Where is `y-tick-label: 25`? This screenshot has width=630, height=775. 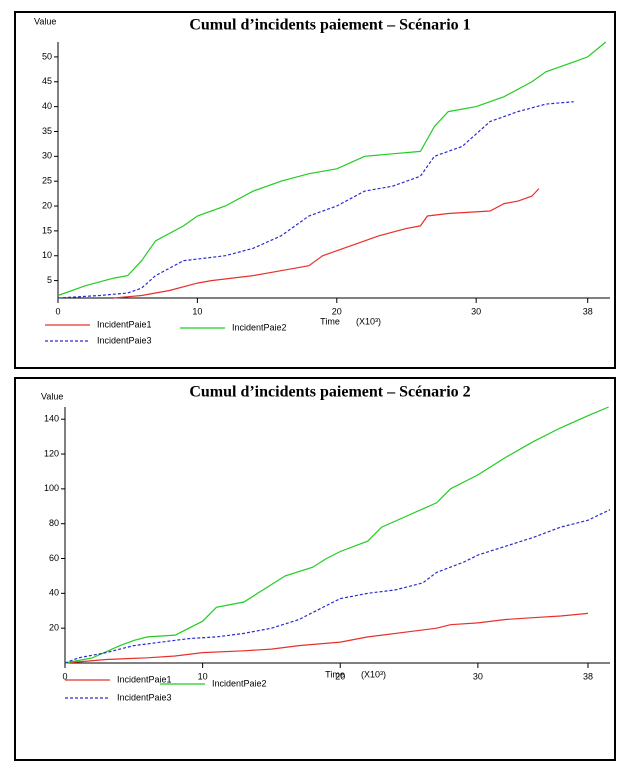 y-tick-label: 25 is located at coordinates (47, 181).